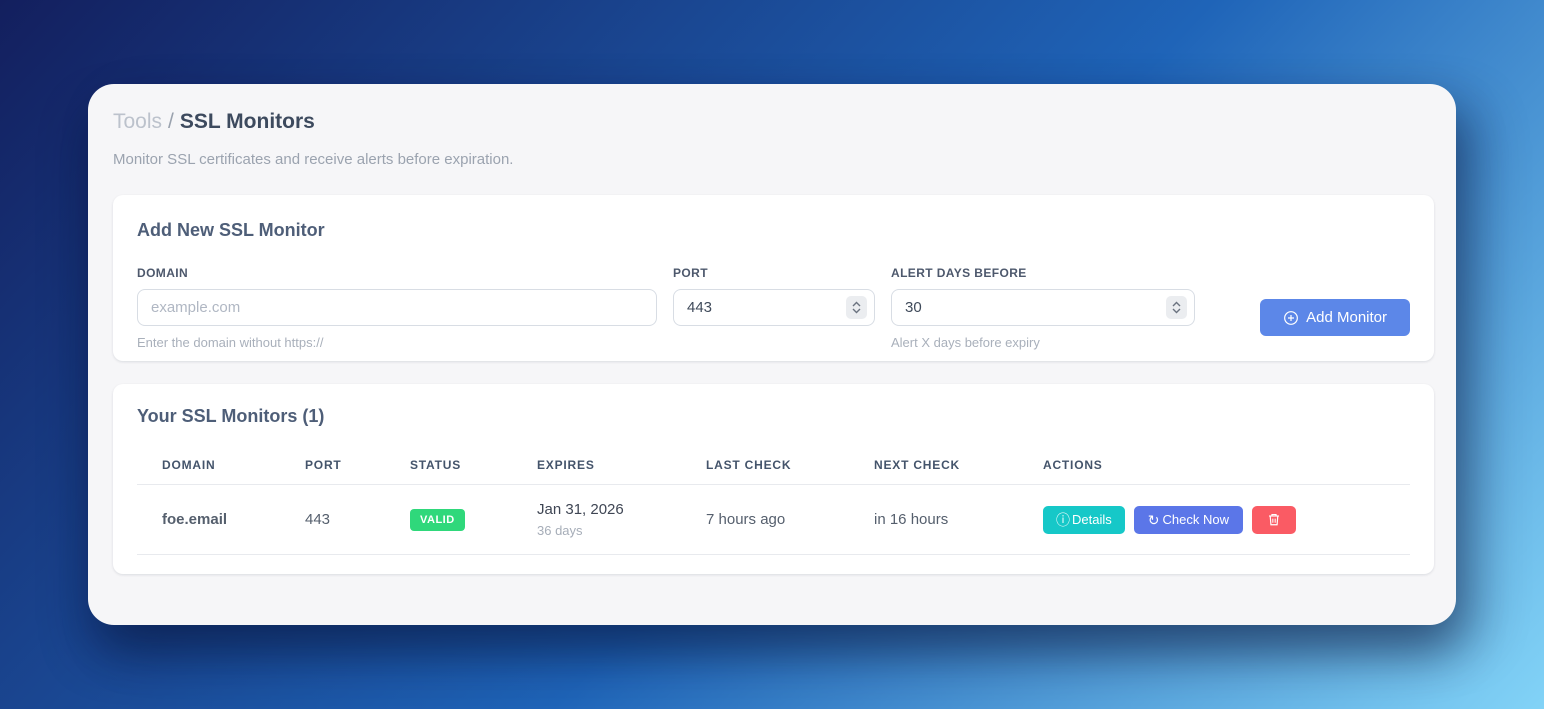 This screenshot has height=709, width=1544. I want to click on header-actions: ACTIONS, so click(1226, 467).